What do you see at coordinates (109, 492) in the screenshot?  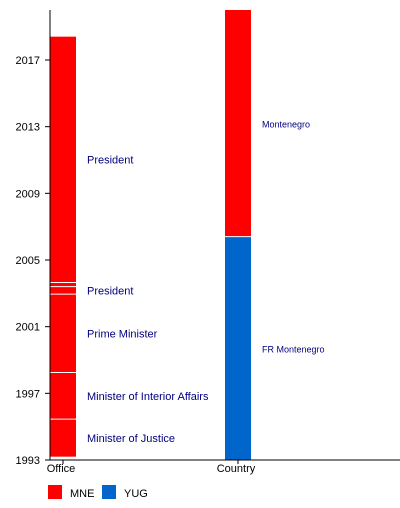 I see `legend-swatch-yug` at bounding box center [109, 492].